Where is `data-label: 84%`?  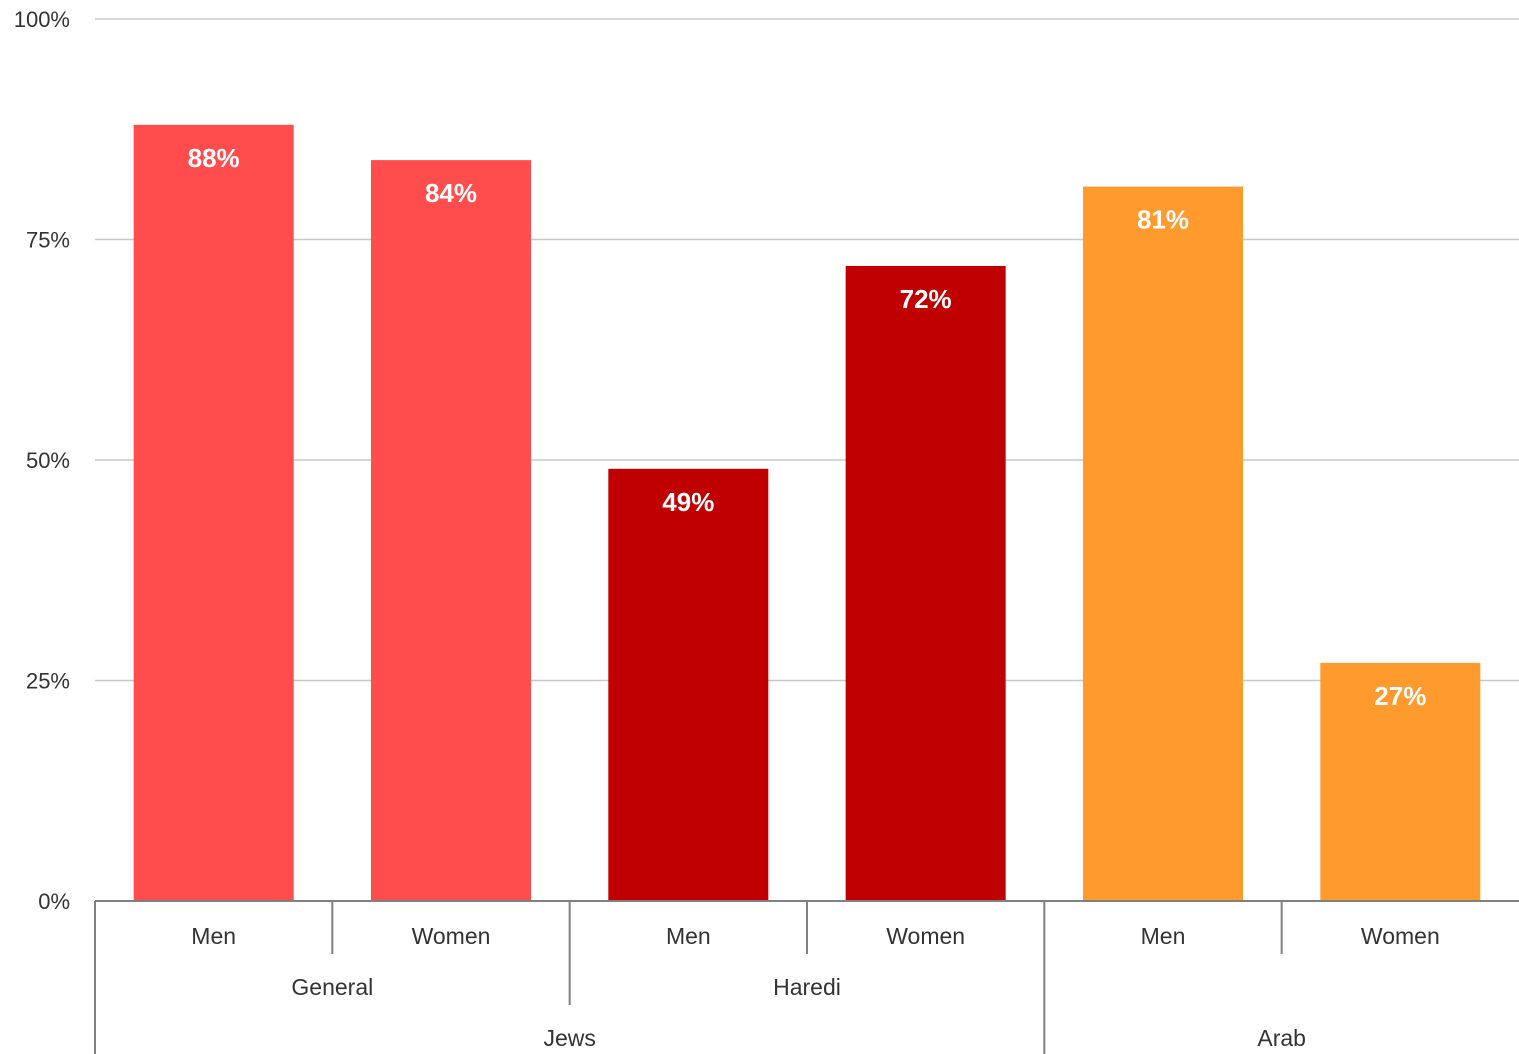 data-label: 84% is located at coordinates (451, 193).